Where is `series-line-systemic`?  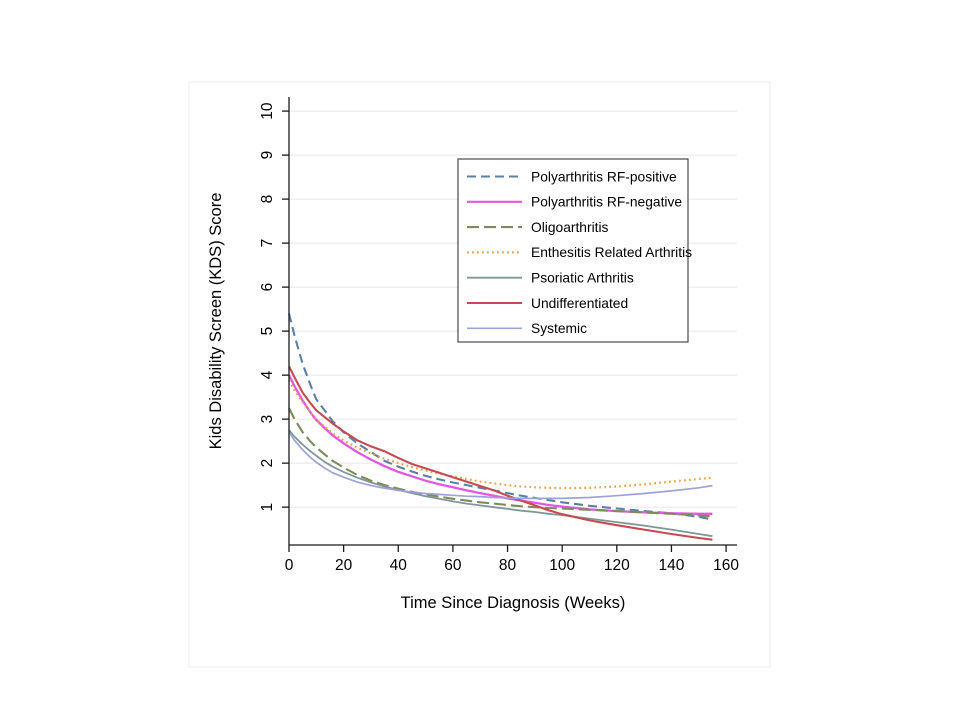
series-line-systemic is located at coordinates (500, 465).